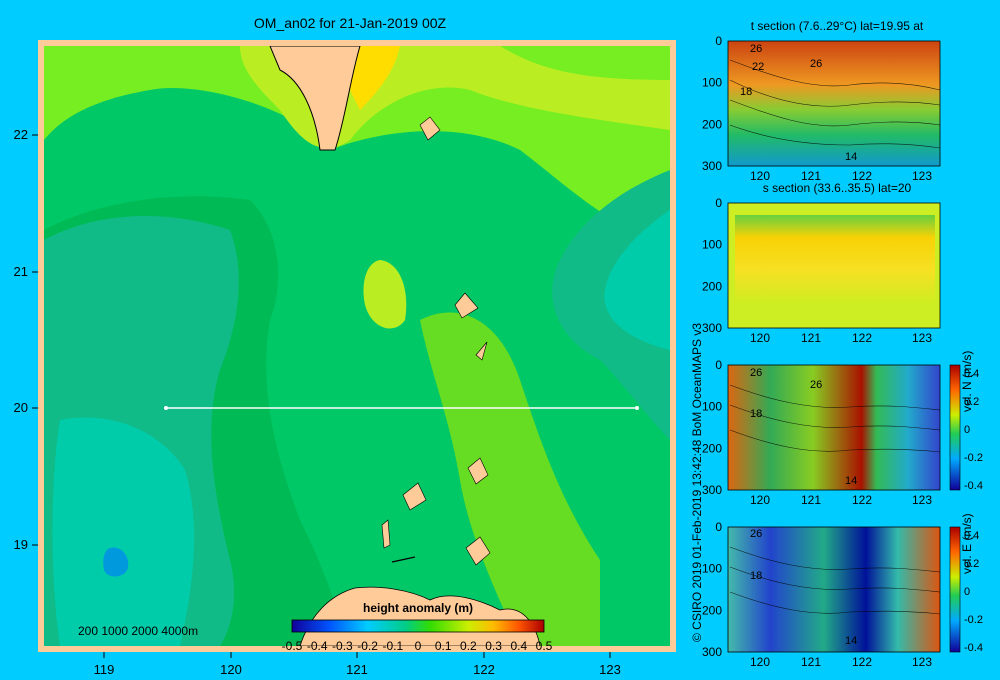  What do you see at coordinates (955, 427) in the screenshot?
I see `vel-n-colorbar` at bounding box center [955, 427].